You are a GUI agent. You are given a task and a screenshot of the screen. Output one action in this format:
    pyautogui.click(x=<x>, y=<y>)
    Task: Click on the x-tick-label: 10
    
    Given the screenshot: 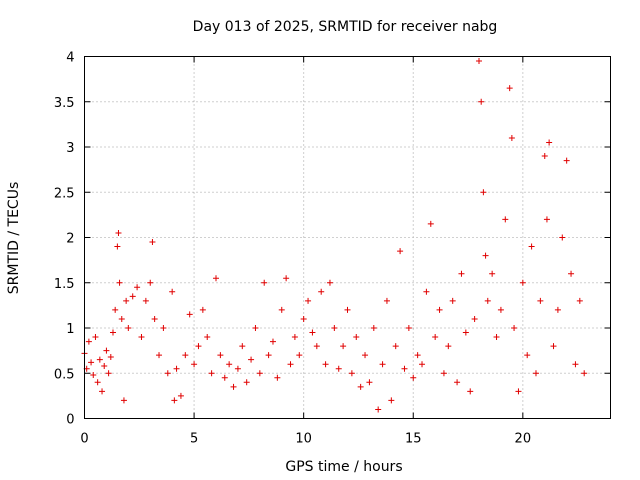 What is the action you would take?
    pyautogui.click(x=303, y=439)
    